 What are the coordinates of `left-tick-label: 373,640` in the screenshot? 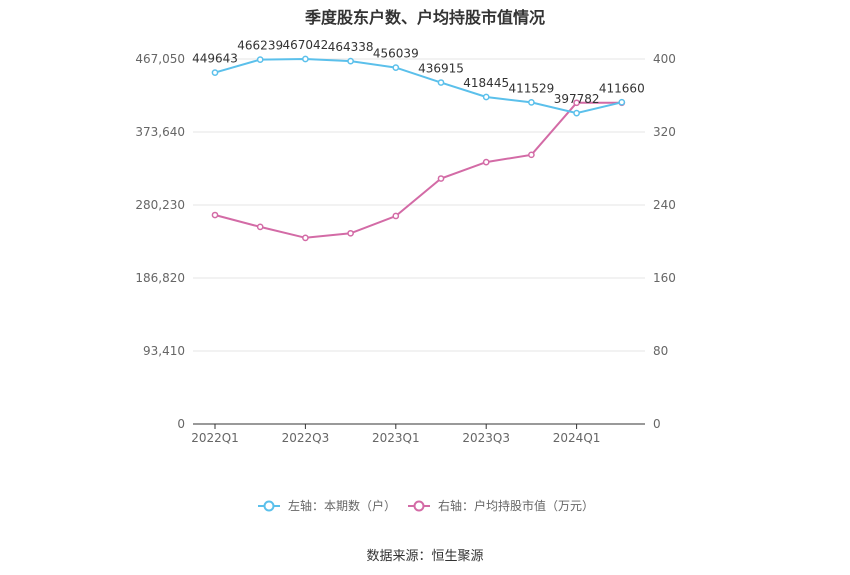 It's located at (160, 132).